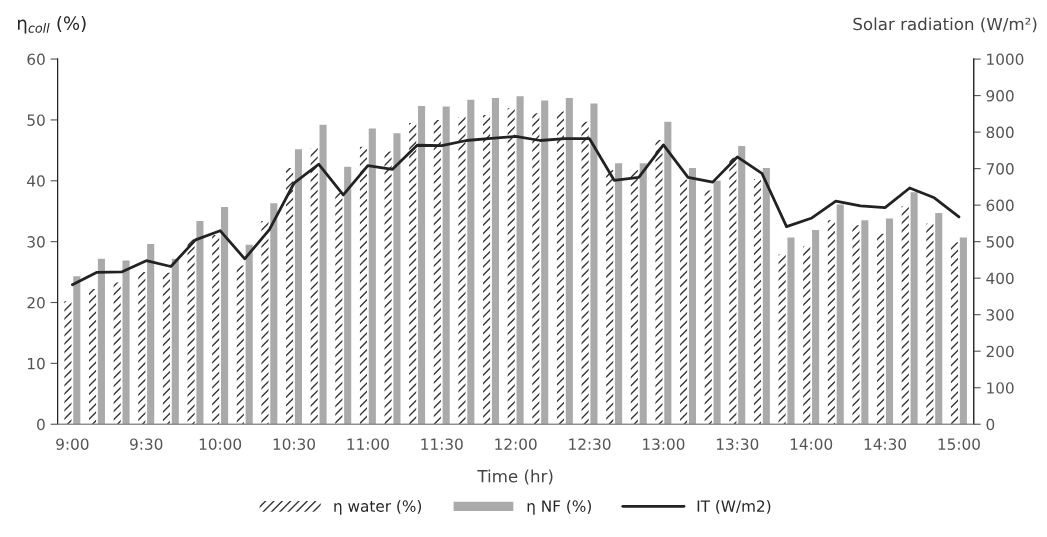 This screenshot has width=1047, height=537. I want to click on x-tick-label: 10:30, so click(294, 444).